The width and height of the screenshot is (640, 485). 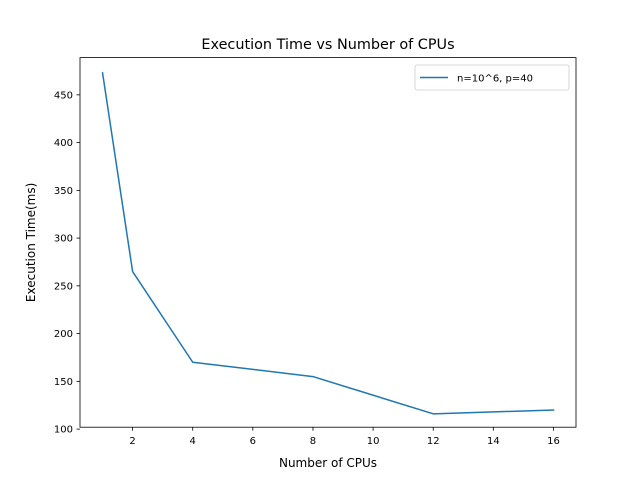 I want to click on y-tick-label: 400, so click(x=63, y=143).